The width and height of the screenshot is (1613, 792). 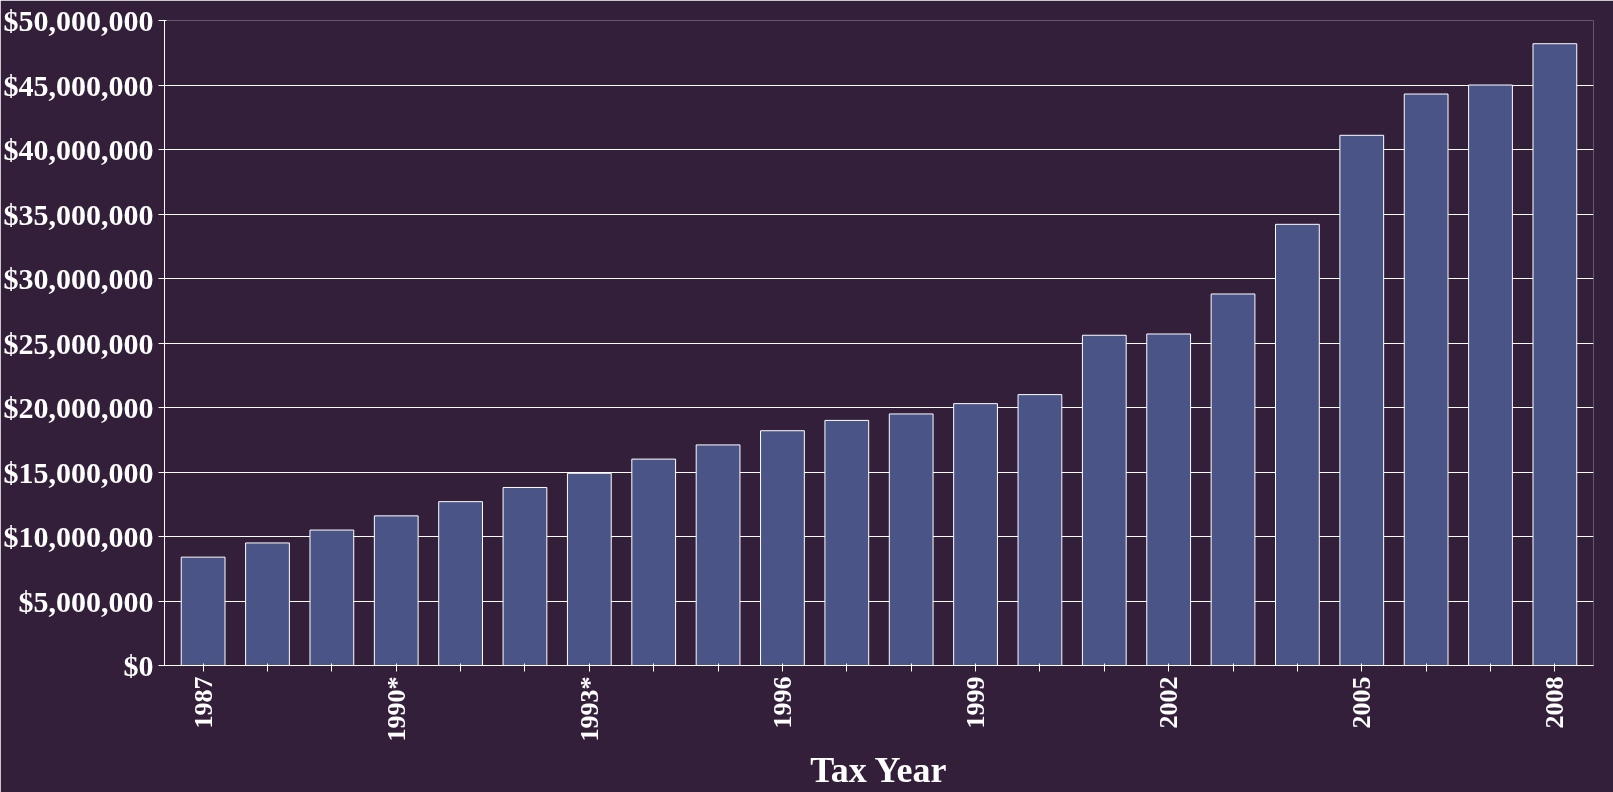 What do you see at coordinates (878, 769) in the screenshot?
I see `x-axis-title: Tax Year` at bounding box center [878, 769].